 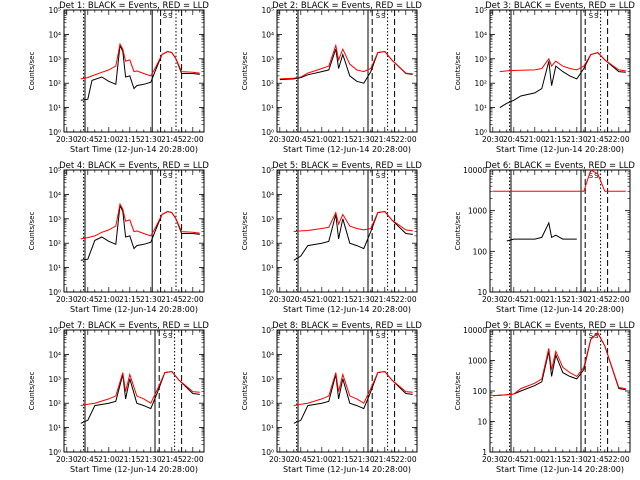 What do you see at coordinates (484, 452) in the screenshot?
I see `y-tick-label: 1` at bounding box center [484, 452].